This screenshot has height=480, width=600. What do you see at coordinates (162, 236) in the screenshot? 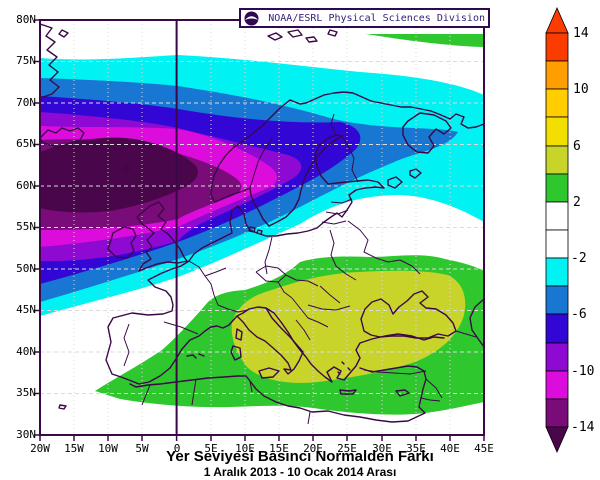
I see `great-britain-coast` at bounding box center [162, 236].